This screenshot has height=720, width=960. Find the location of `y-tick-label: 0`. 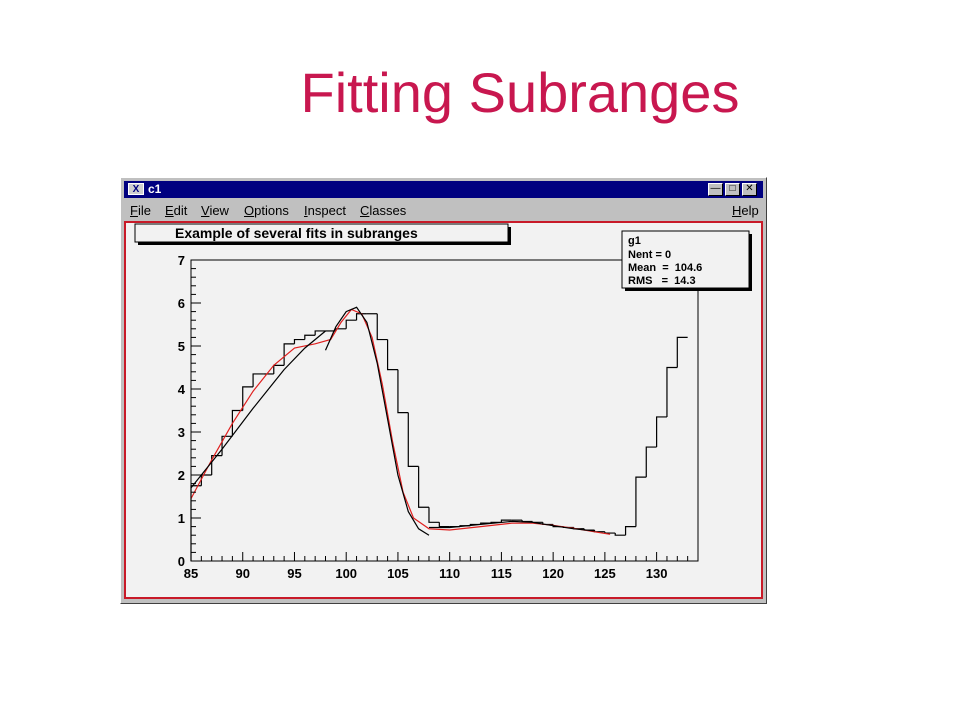

y-tick-label: 0 is located at coordinates (181, 561).